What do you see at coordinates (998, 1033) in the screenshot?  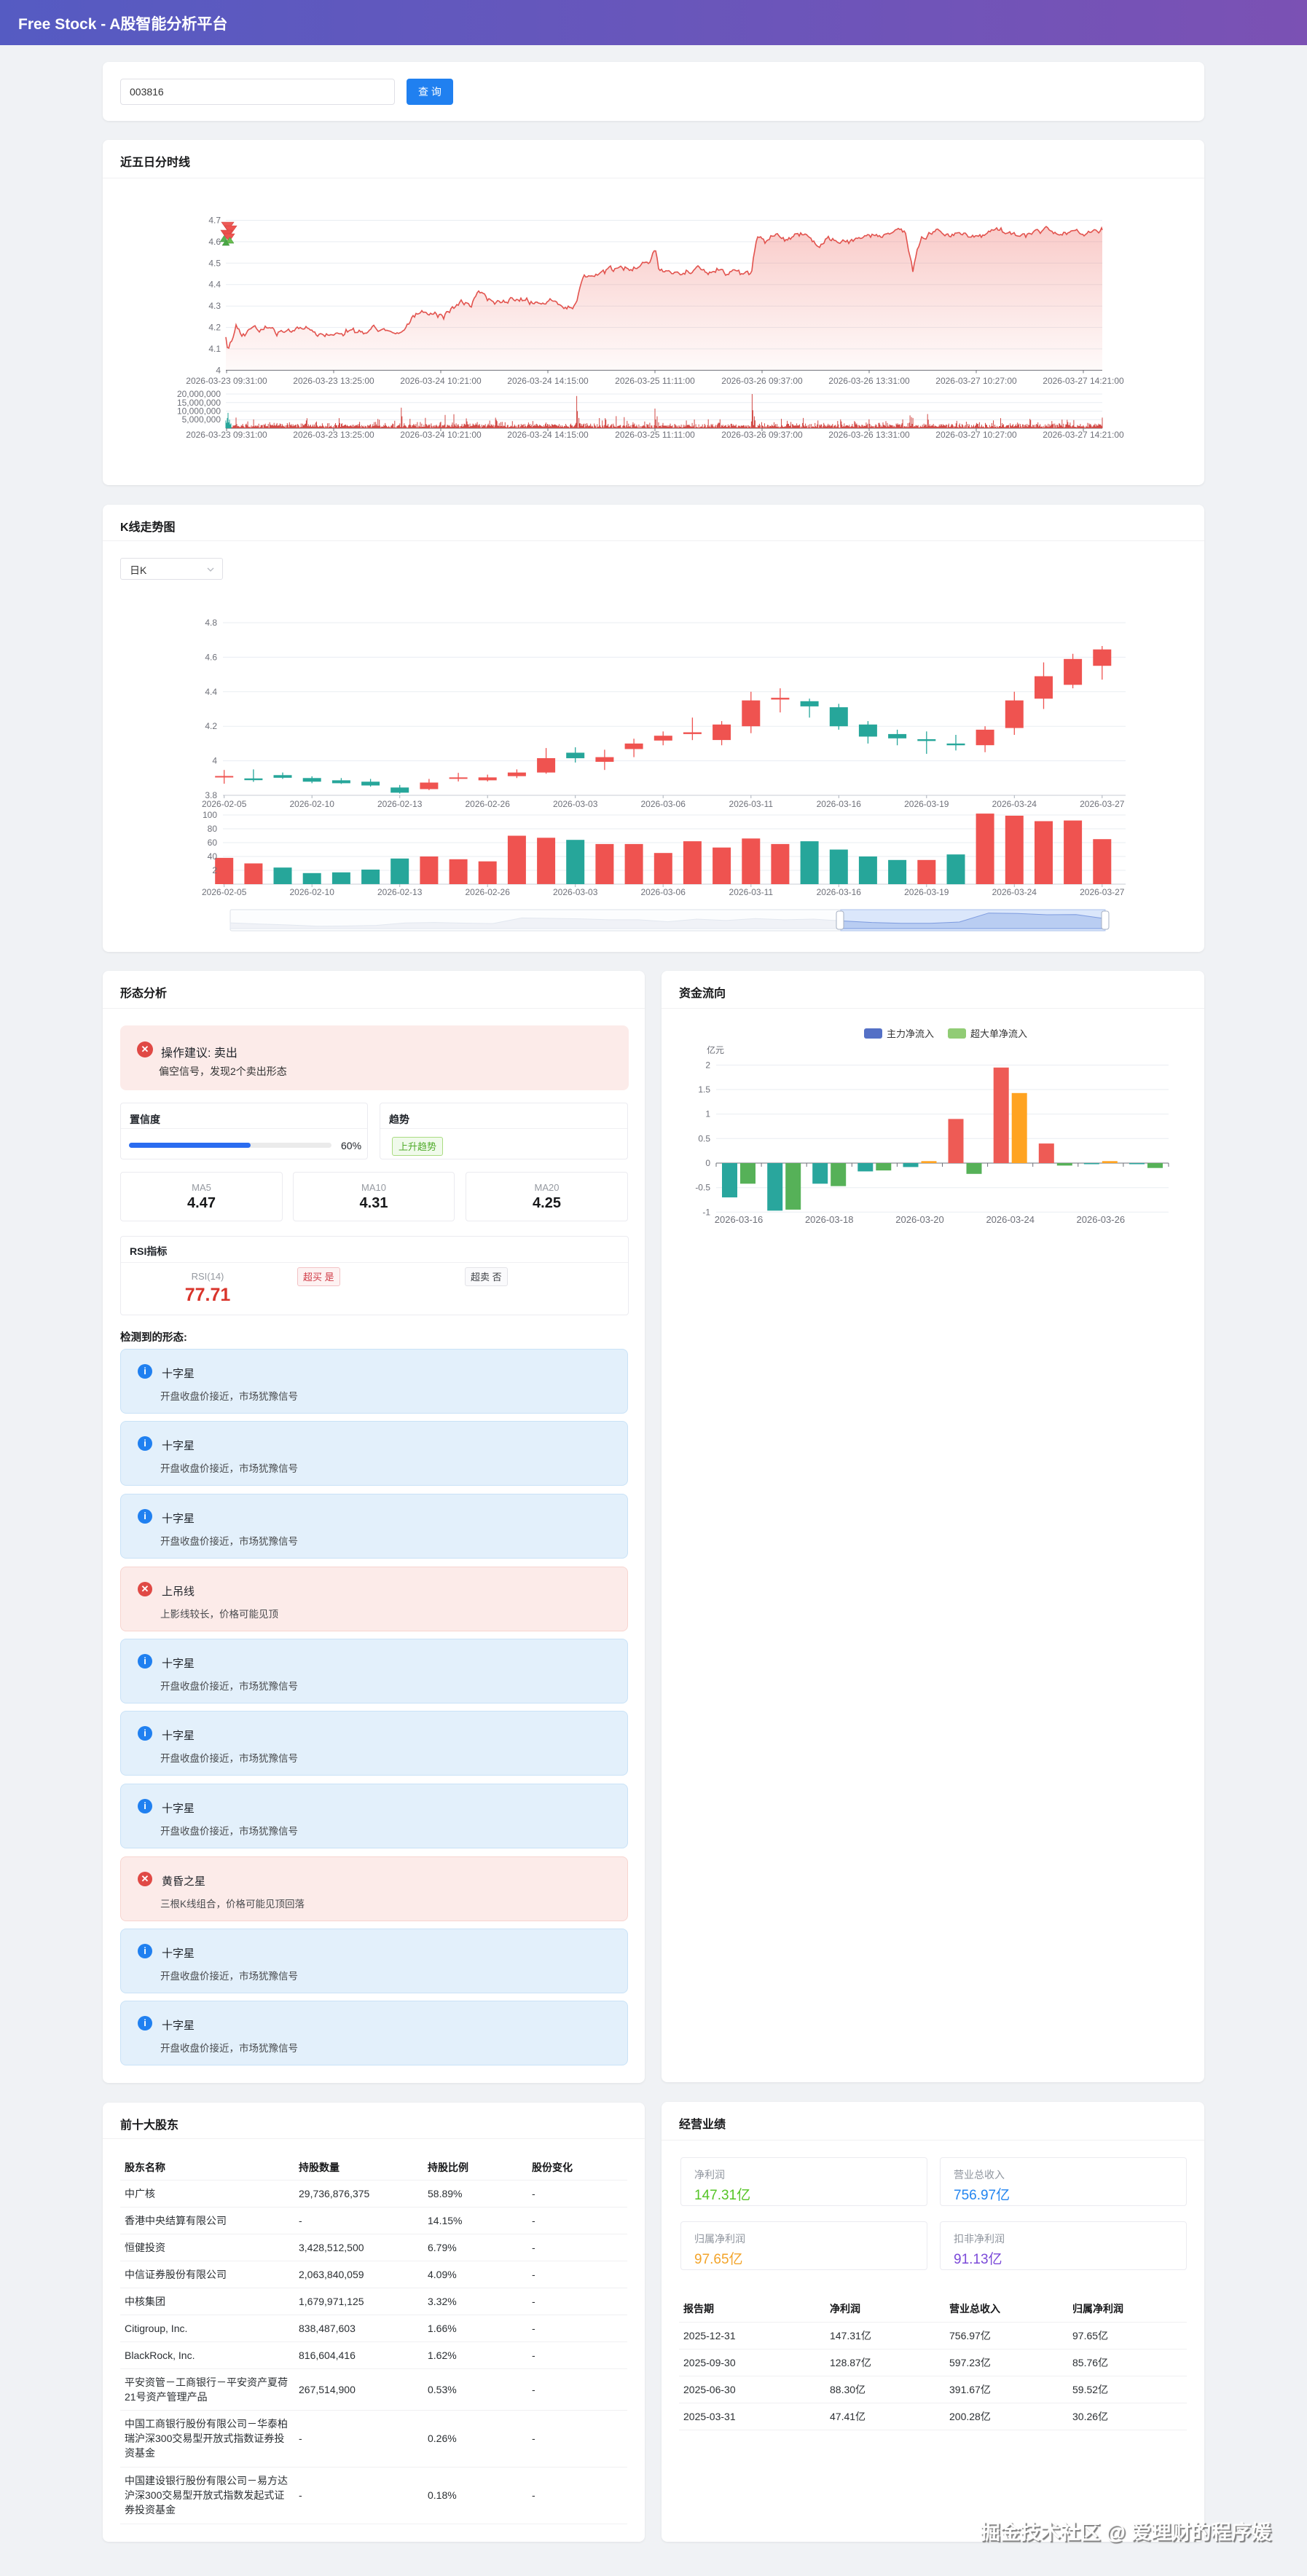 I see `svg-text: 超大单净流入` at bounding box center [998, 1033].